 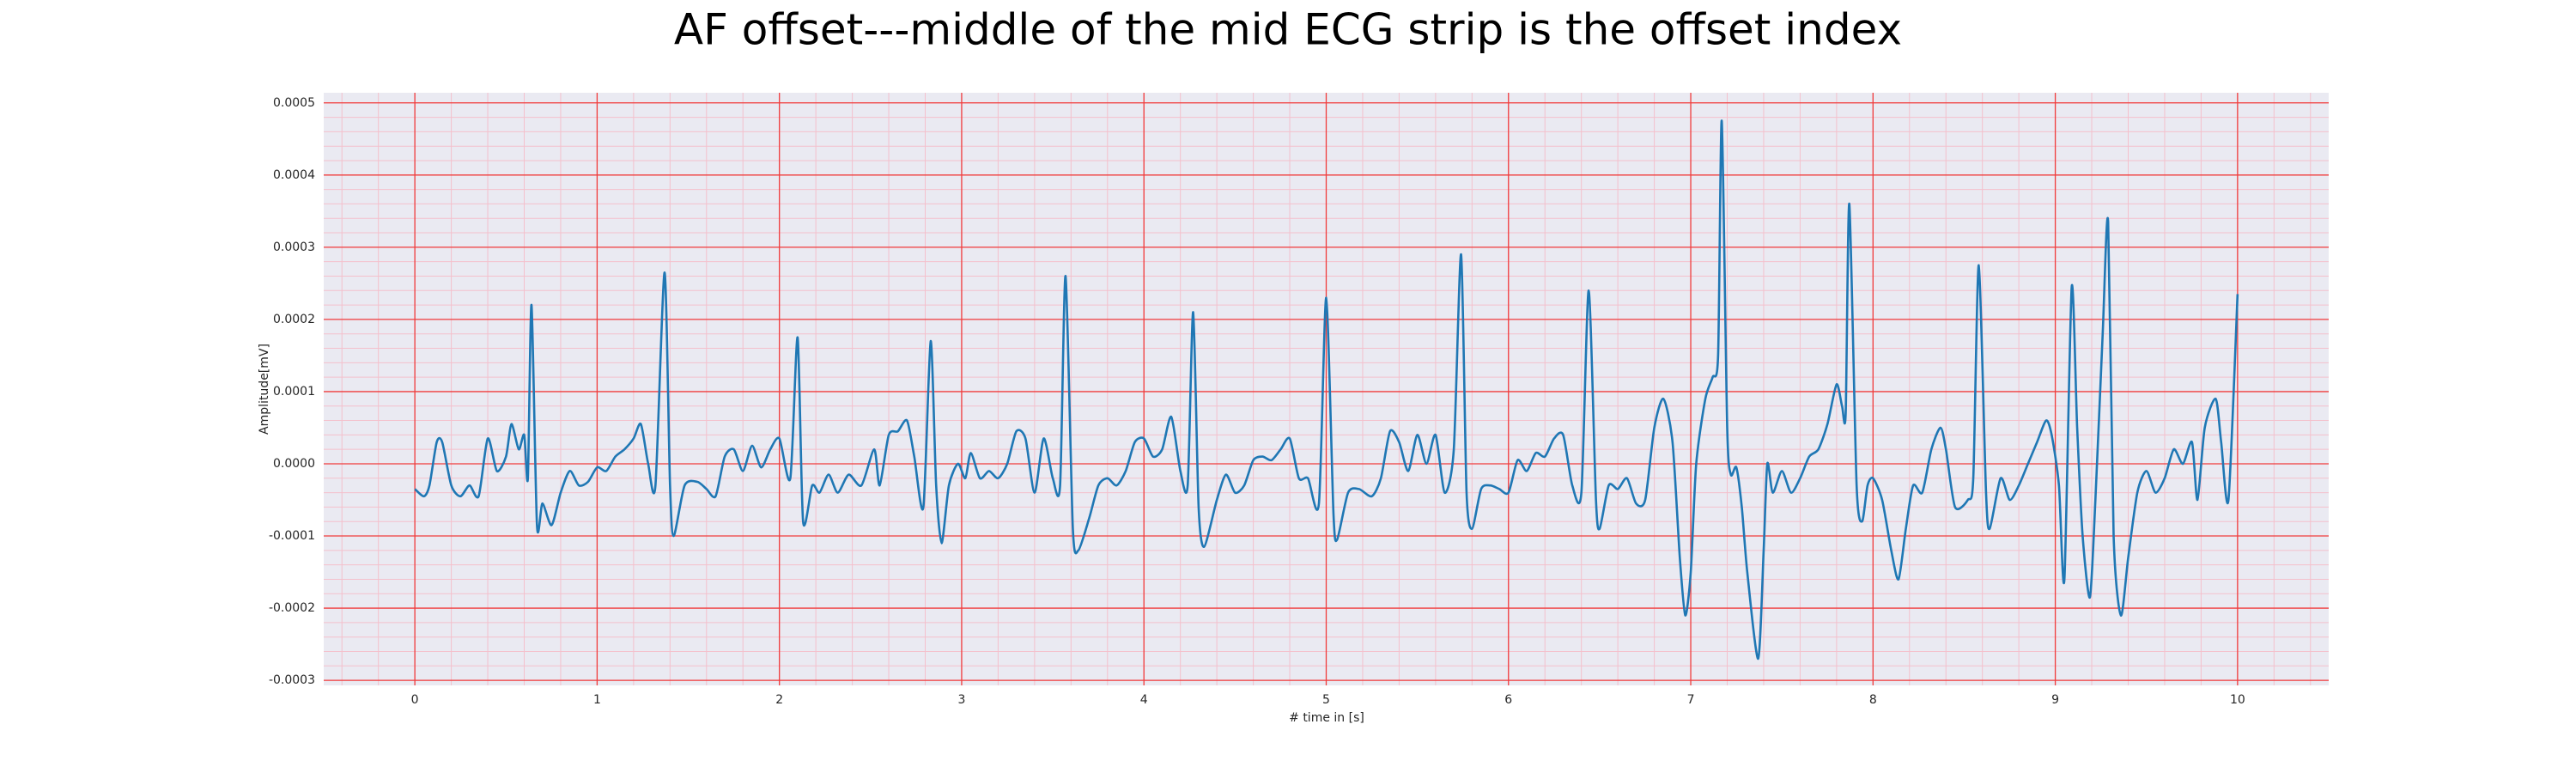 I want to click on x-tick-label: 1, so click(x=597, y=700).